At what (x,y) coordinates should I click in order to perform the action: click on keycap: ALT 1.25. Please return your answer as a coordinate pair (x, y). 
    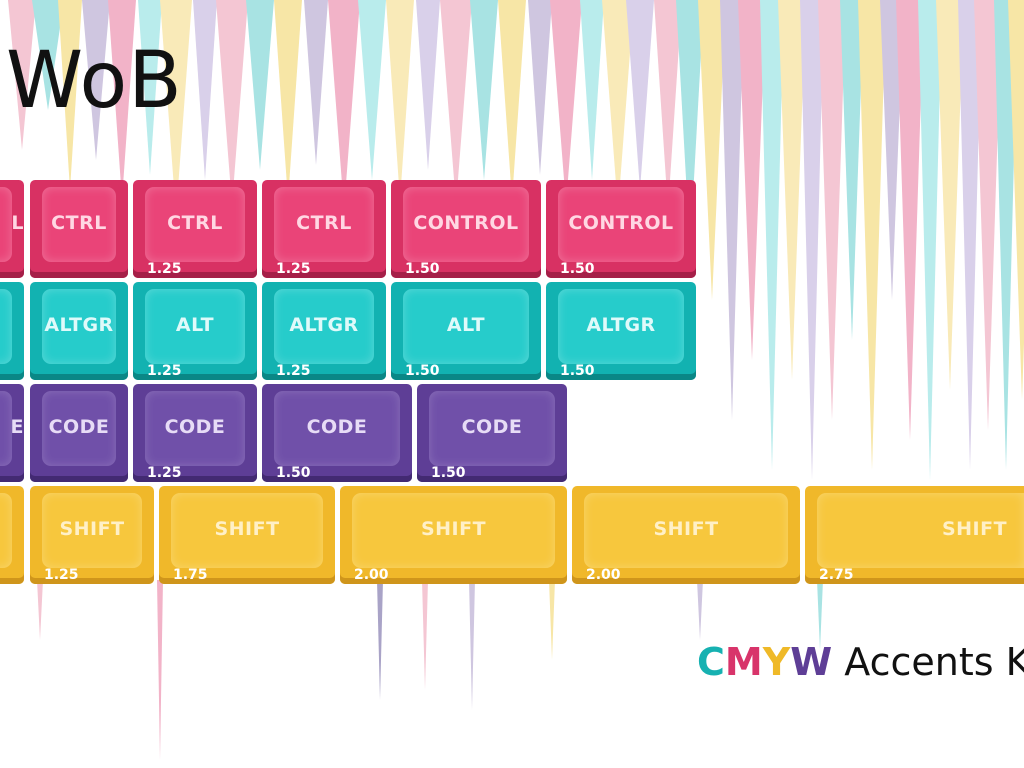
    Looking at the image, I should click on (195, 331).